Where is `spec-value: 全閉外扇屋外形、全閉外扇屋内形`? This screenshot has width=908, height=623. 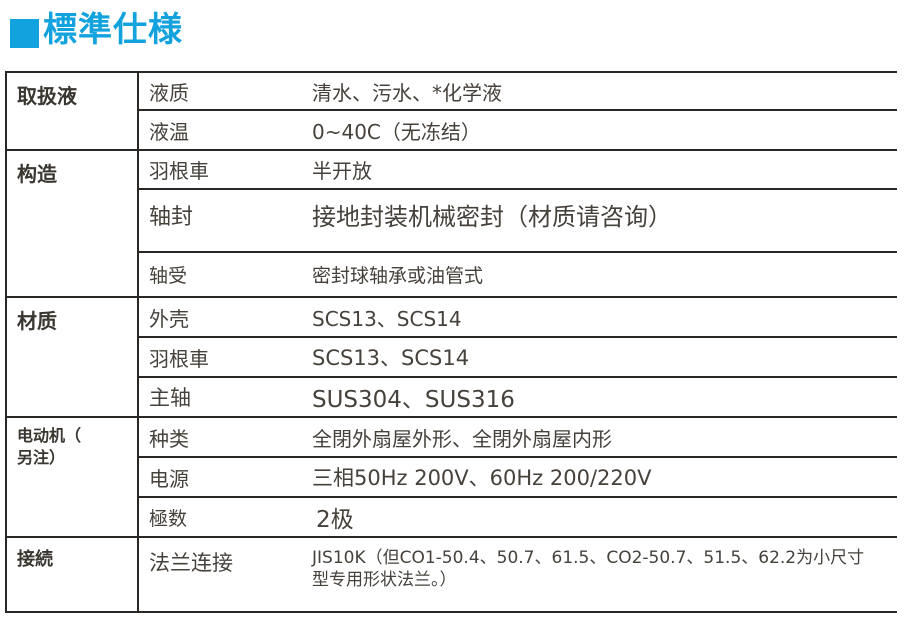
spec-value: 全閉外扇屋外形、全閉外扇屋内形 is located at coordinates (602, 436).